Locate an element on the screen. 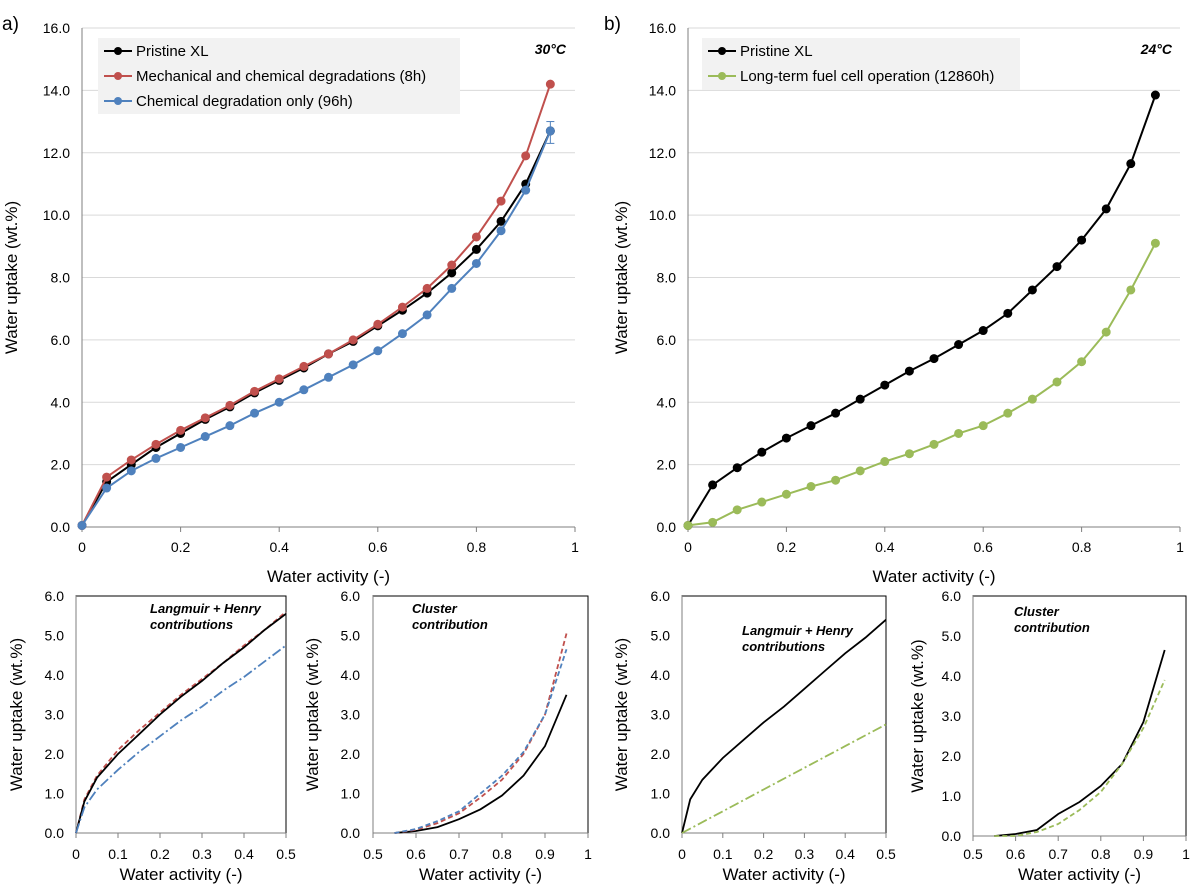  x-tick-label: 0.1 is located at coordinates (118, 854).